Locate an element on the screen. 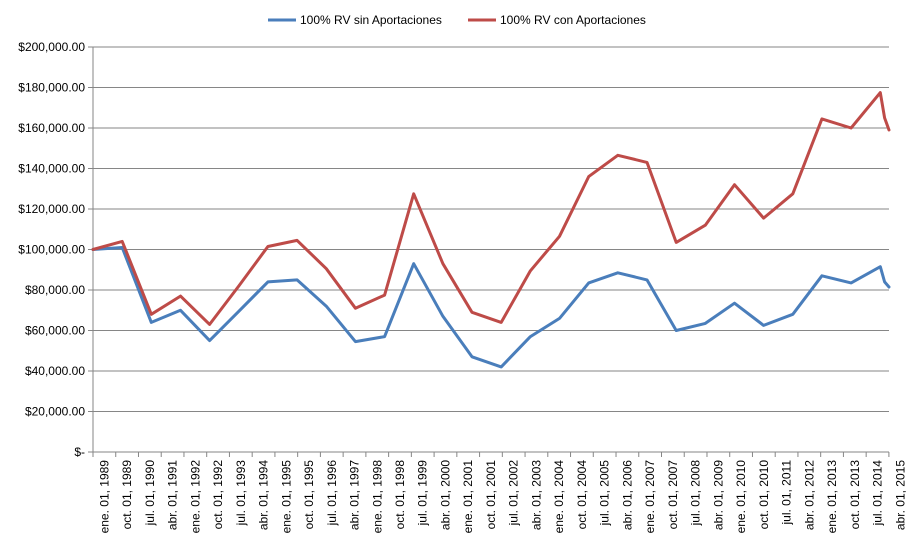 This screenshot has height=549, width=906. x-tick-label: ene. 01, 2001 is located at coordinates (468, 497).